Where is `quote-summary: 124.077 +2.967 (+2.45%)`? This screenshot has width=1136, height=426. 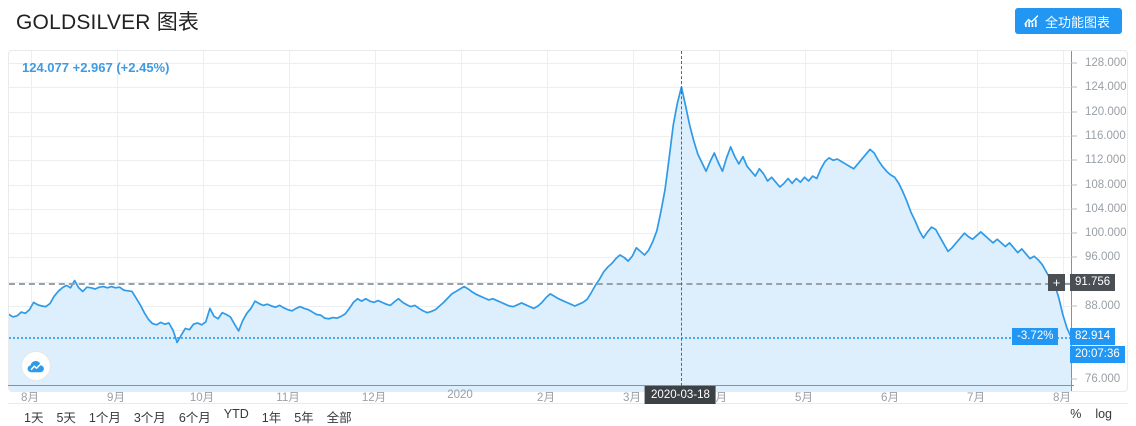
quote-summary: 124.077 +2.967 (+2.45%) is located at coordinates (96, 67).